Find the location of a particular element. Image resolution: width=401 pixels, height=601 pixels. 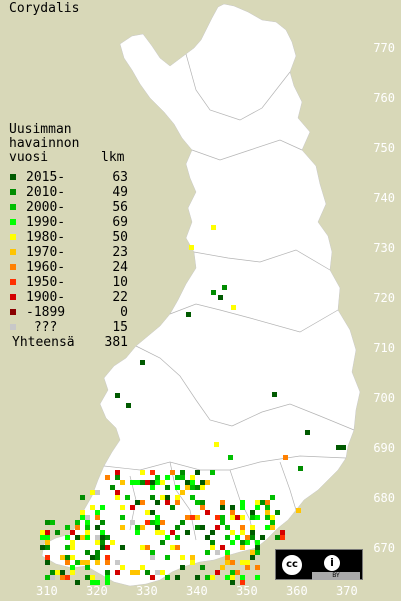

legend-count: 50 is located at coordinates (120, 237).